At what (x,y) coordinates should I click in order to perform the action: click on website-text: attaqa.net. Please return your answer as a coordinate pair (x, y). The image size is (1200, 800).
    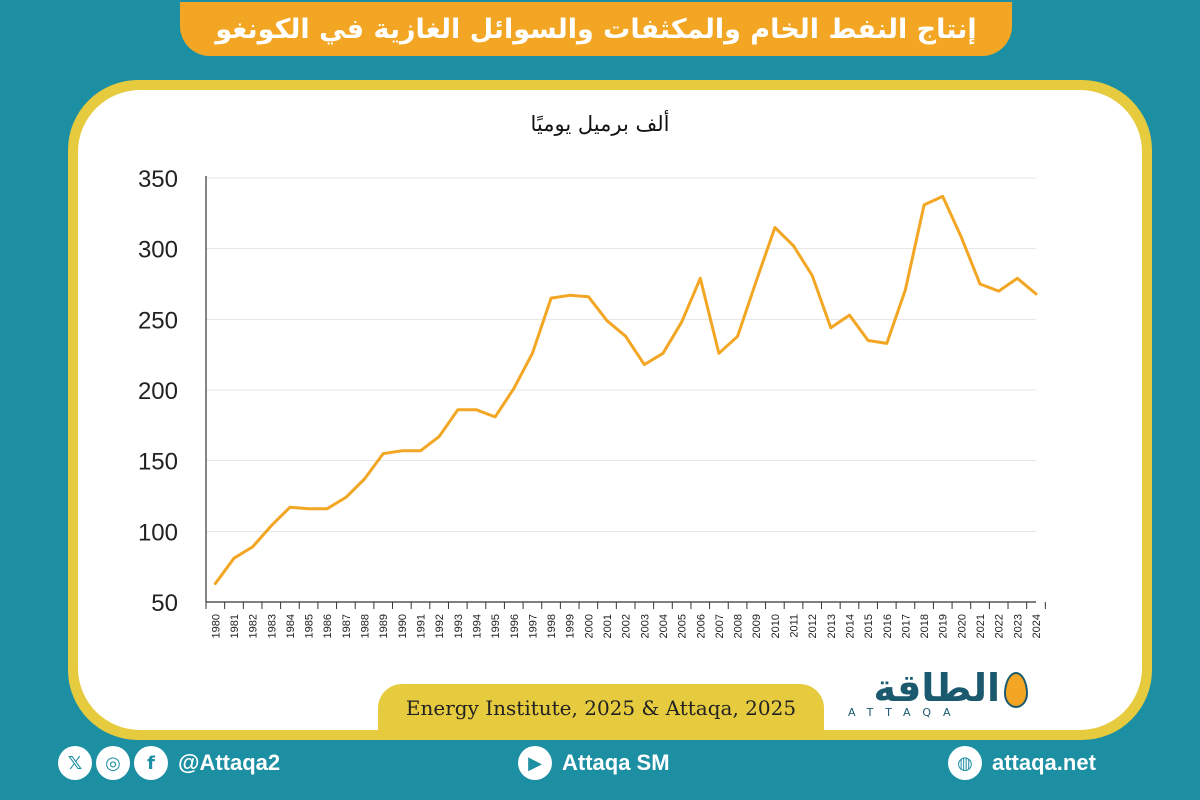
    Looking at the image, I should click on (1044, 762).